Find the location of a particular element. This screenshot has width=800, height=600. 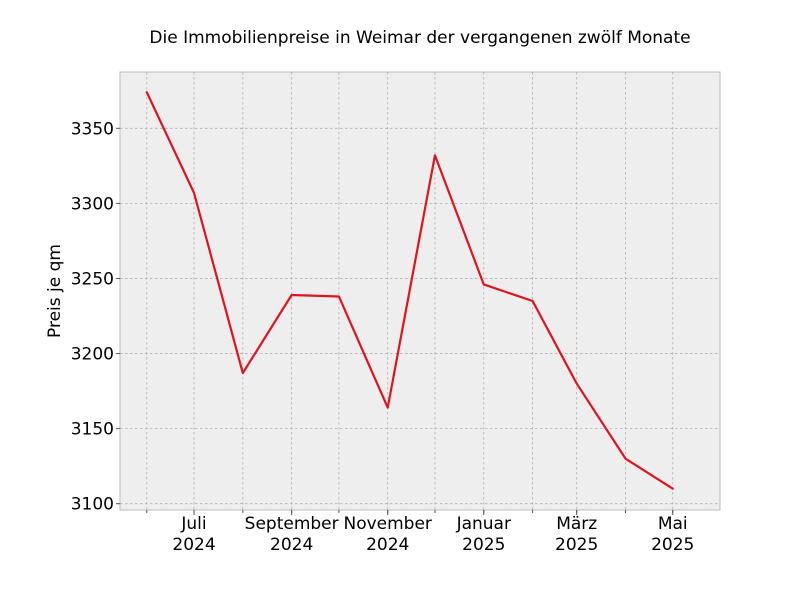

x-tick-label-month: Mai is located at coordinates (673, 524).